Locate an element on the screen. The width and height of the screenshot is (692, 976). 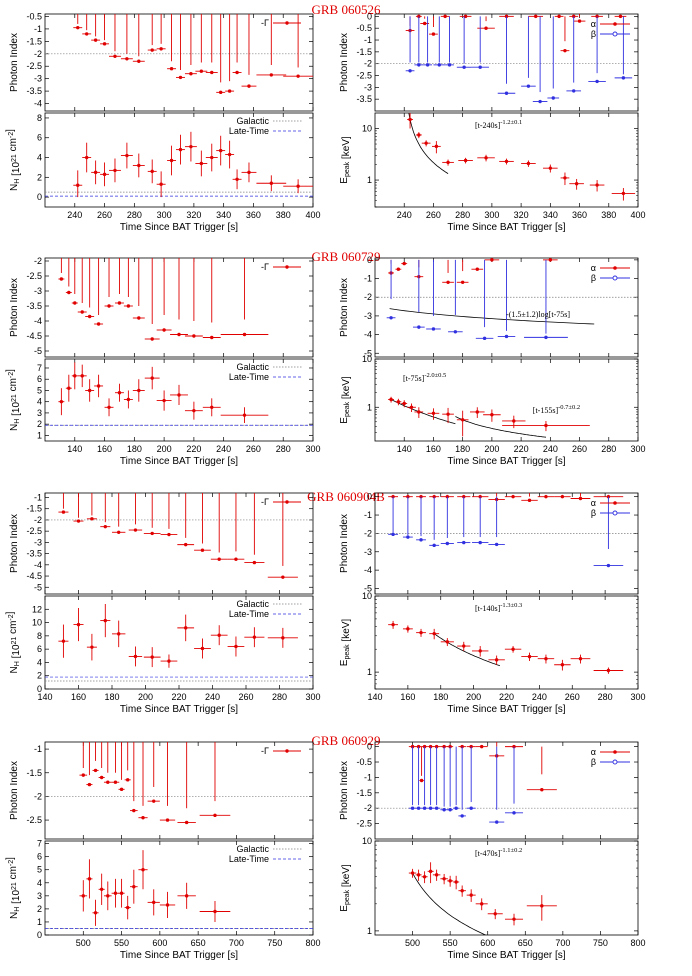
grb-title: GRB 060729 is located at coordinates (346, 256).